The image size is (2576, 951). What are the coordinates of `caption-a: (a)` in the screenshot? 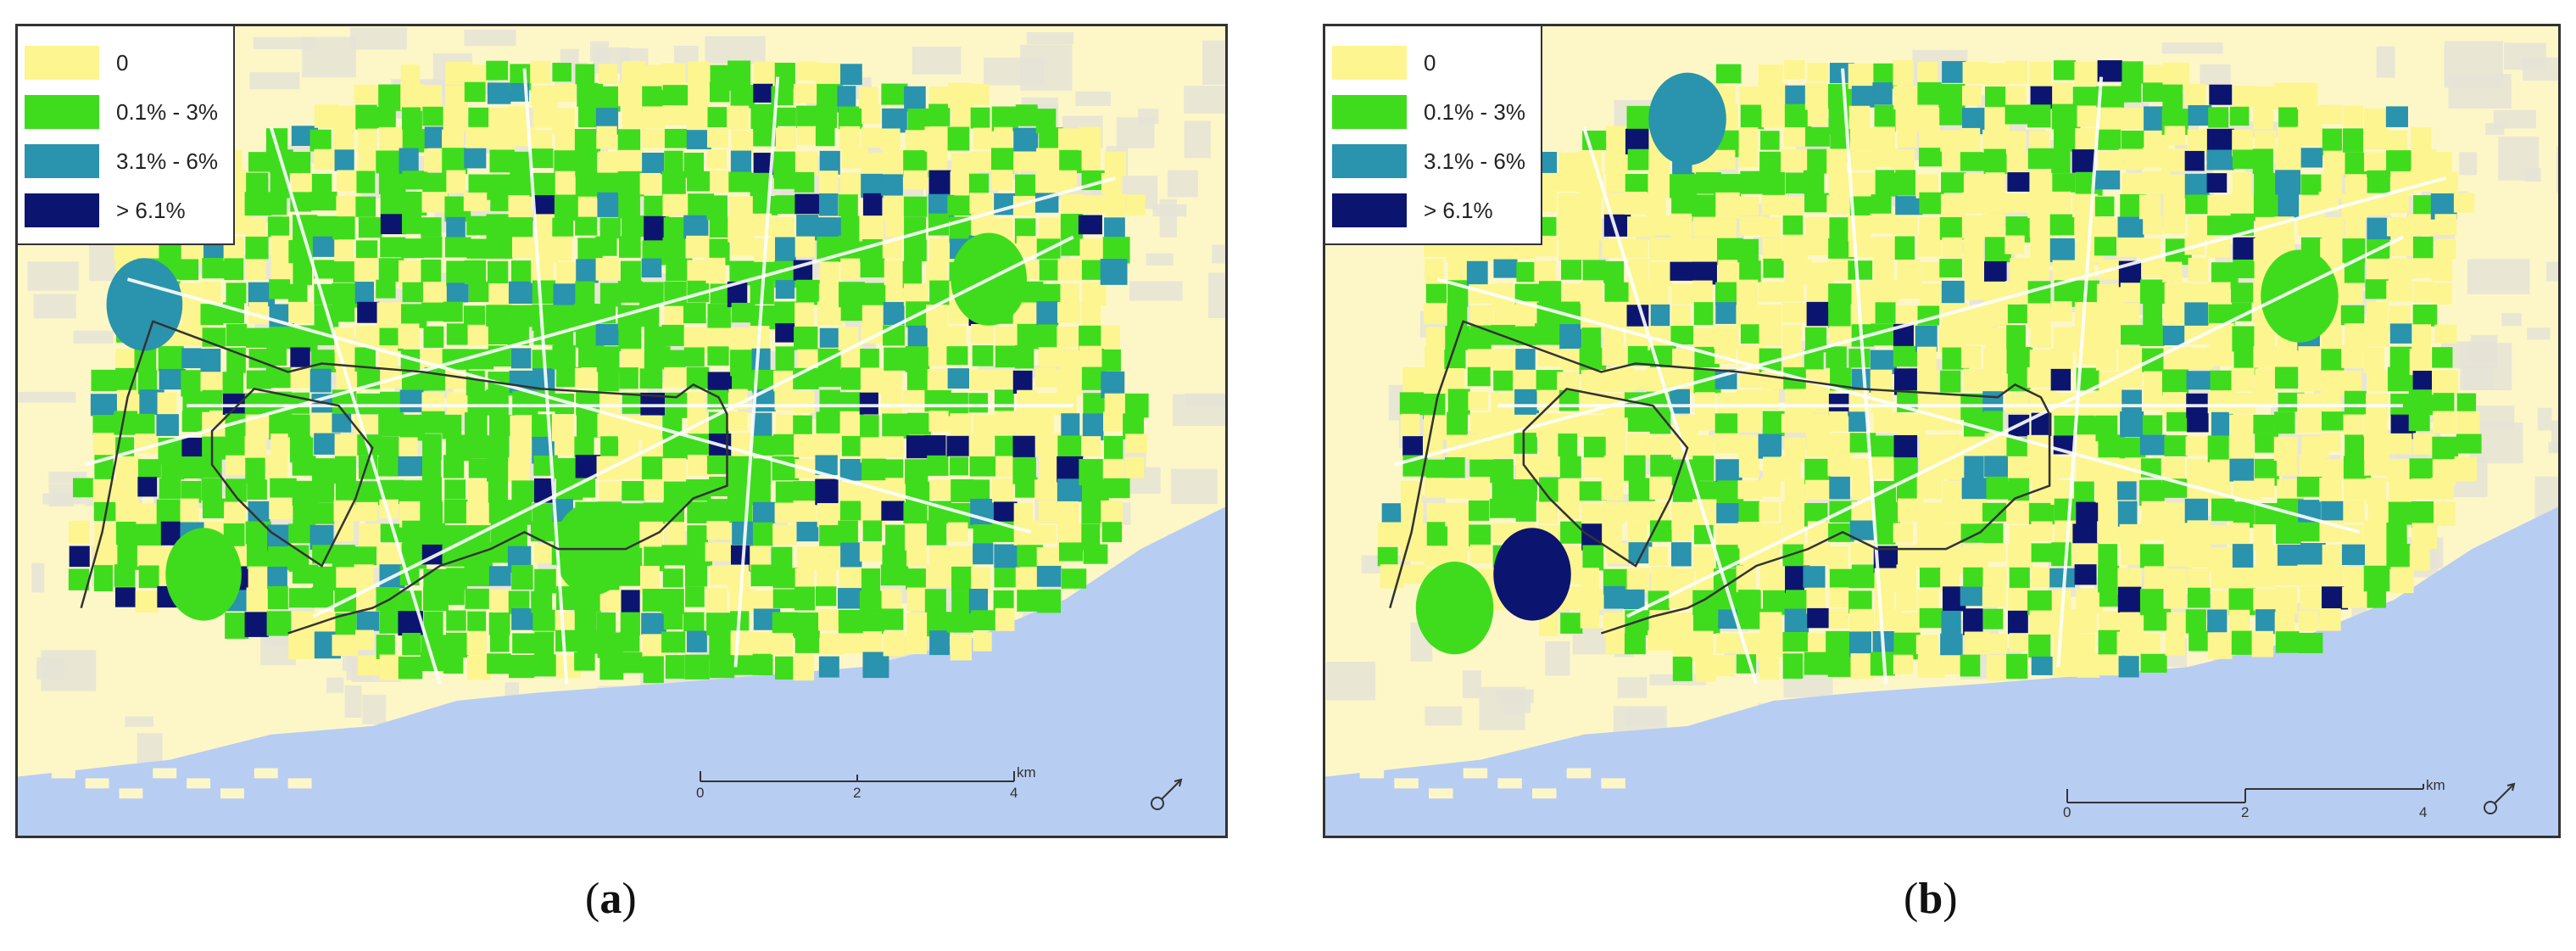 It's located at (611, 899).